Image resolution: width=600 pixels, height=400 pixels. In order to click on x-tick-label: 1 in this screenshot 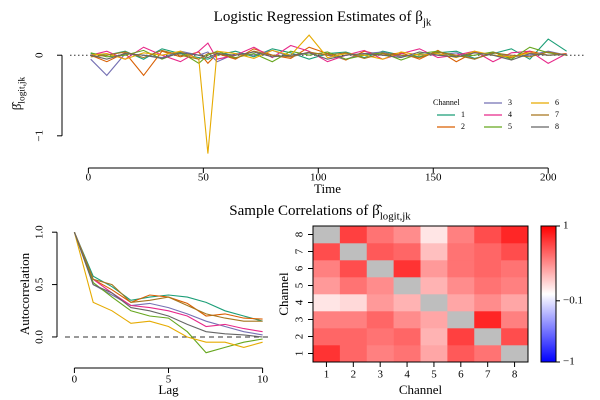, I will do `click(327, 375)`.